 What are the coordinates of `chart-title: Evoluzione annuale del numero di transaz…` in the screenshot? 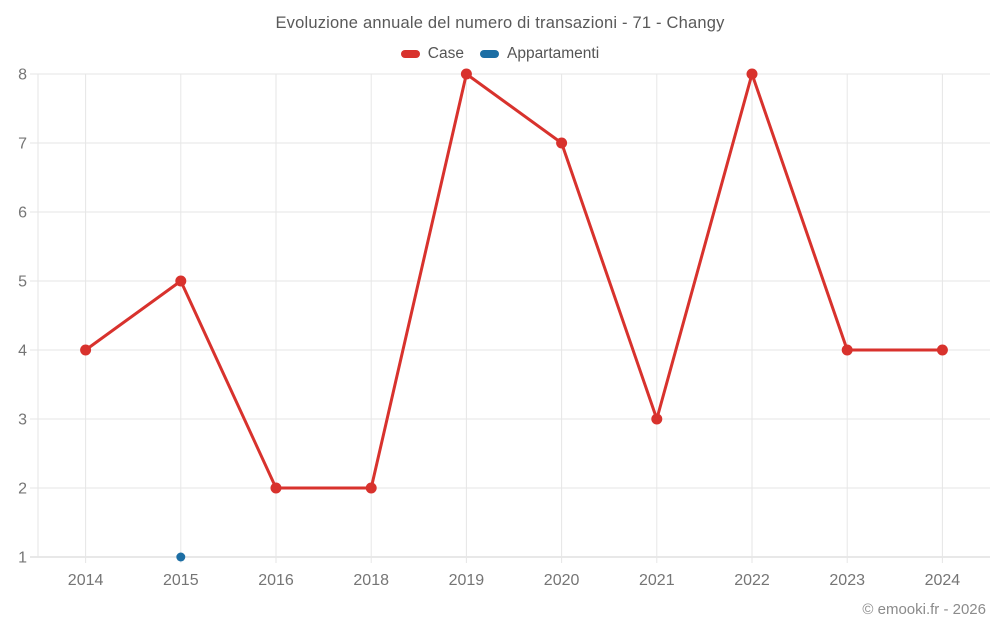 It's located at (500, 23).